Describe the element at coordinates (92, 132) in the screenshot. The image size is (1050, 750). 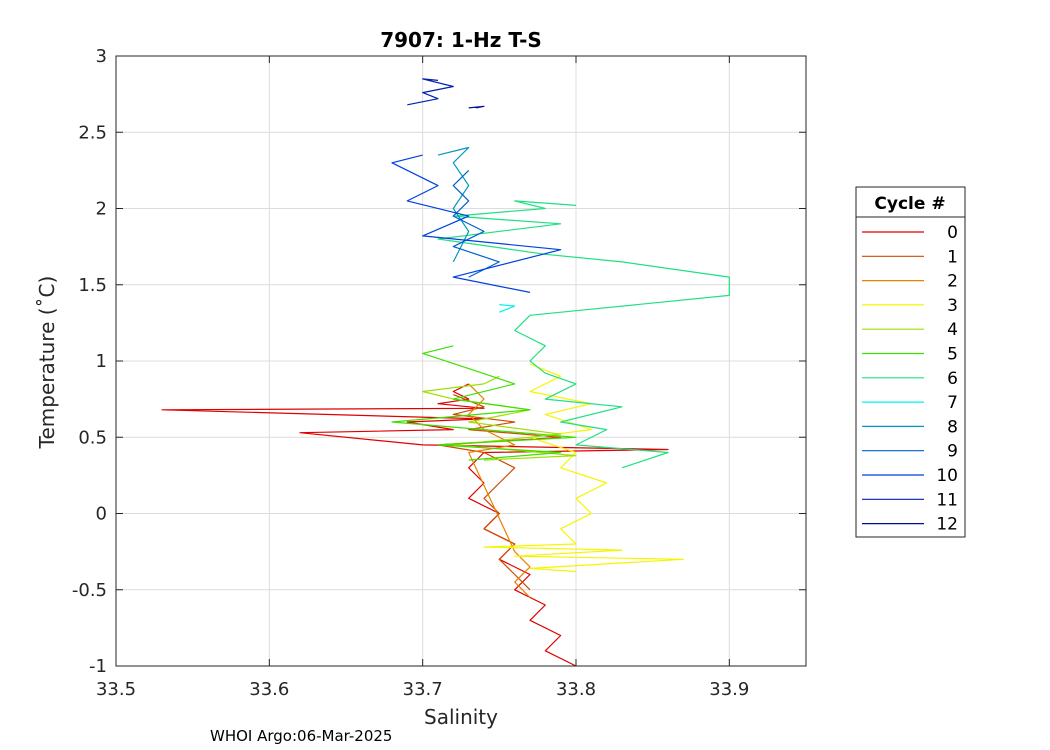
I see `y-tick-label: 2.5` at that location.